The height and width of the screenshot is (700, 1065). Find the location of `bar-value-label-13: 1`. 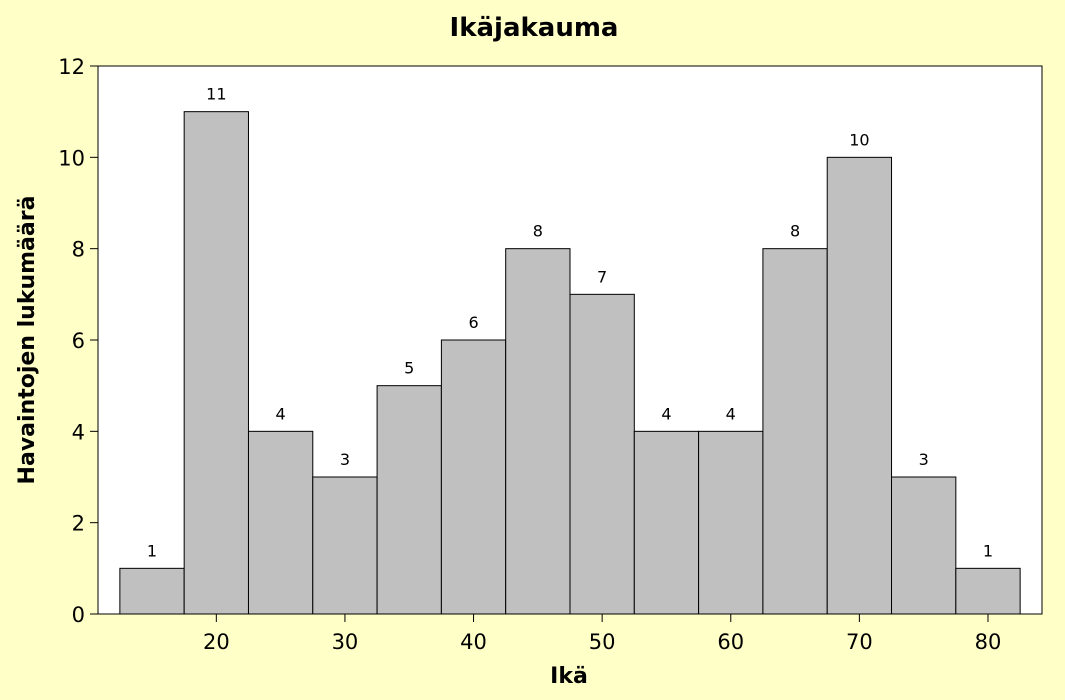

bar-value-label-13: 1 is located at coordinates (988, 550).